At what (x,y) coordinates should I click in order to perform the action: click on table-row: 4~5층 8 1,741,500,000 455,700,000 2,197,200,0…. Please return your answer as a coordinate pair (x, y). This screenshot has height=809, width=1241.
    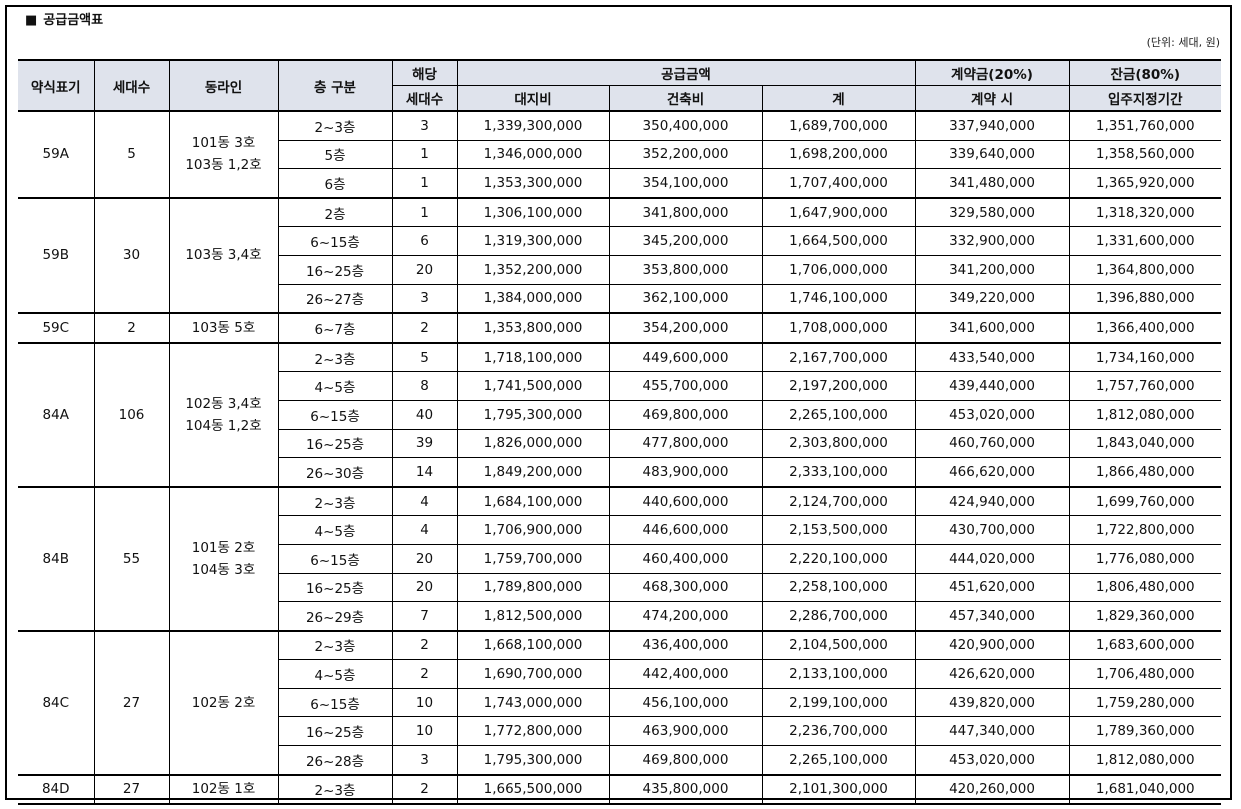
    Looking at the image, I should click on (620, 386).